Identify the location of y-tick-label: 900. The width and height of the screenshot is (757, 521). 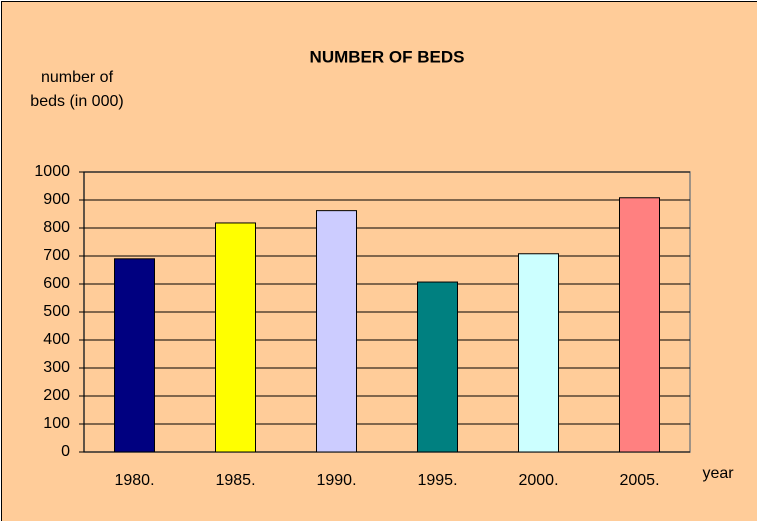
(56, 199).